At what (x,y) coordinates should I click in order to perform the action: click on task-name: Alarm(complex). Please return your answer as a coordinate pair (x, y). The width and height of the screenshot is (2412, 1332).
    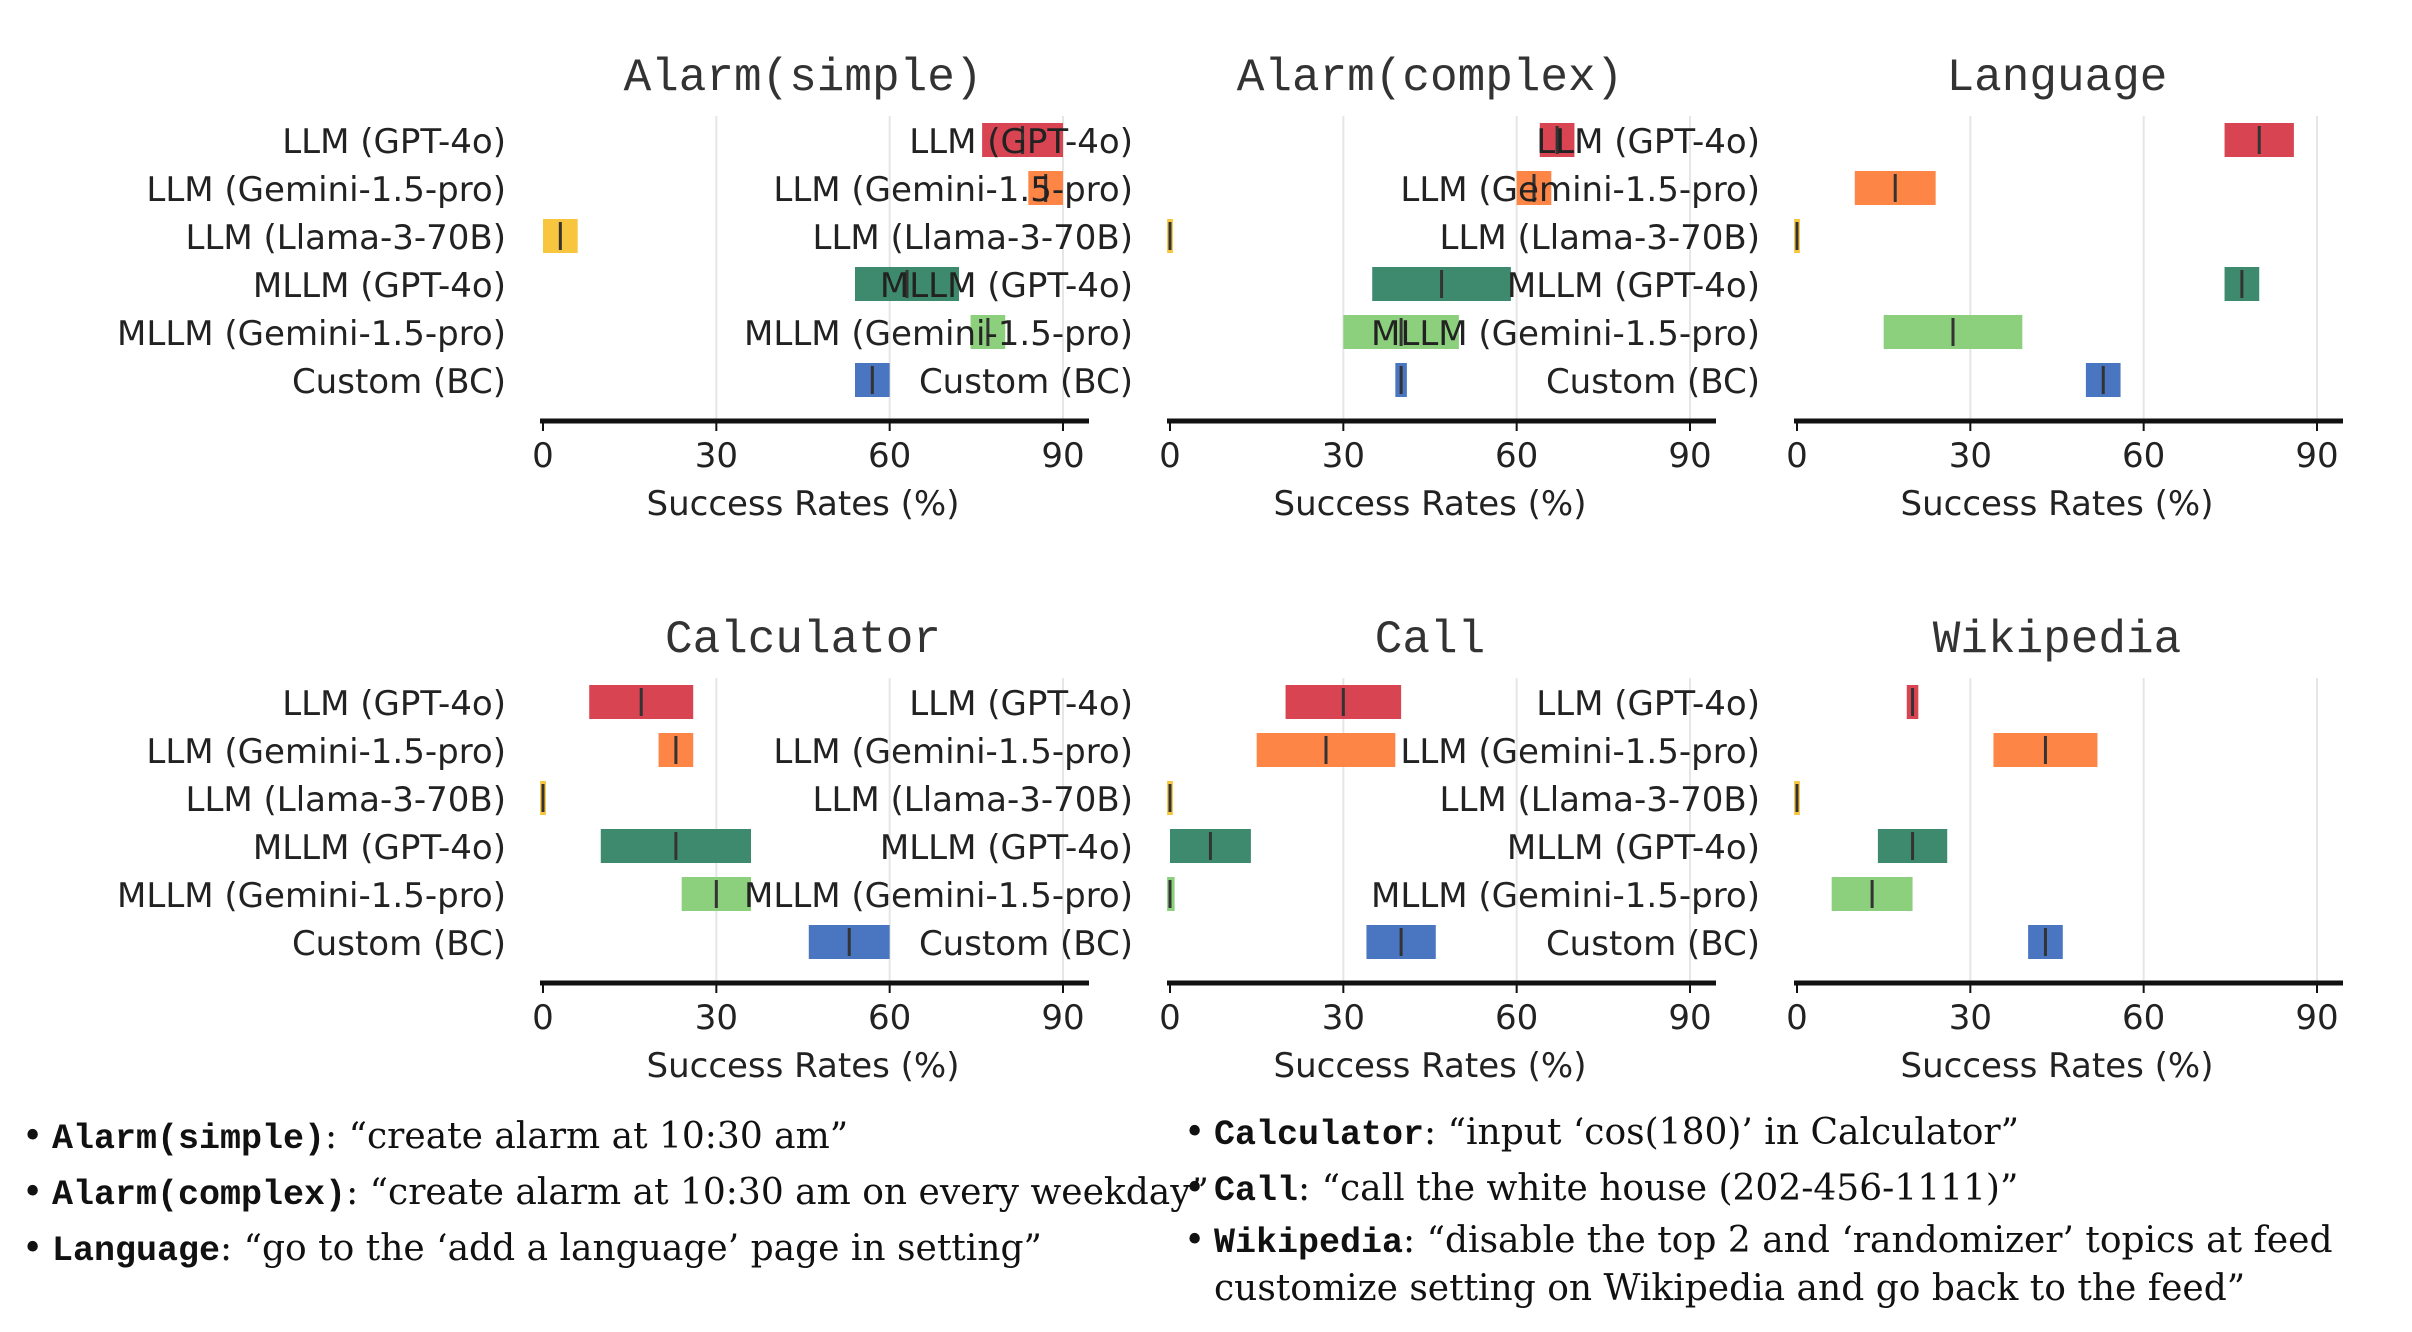
    Looking at the image, I should click on (199, 1195).